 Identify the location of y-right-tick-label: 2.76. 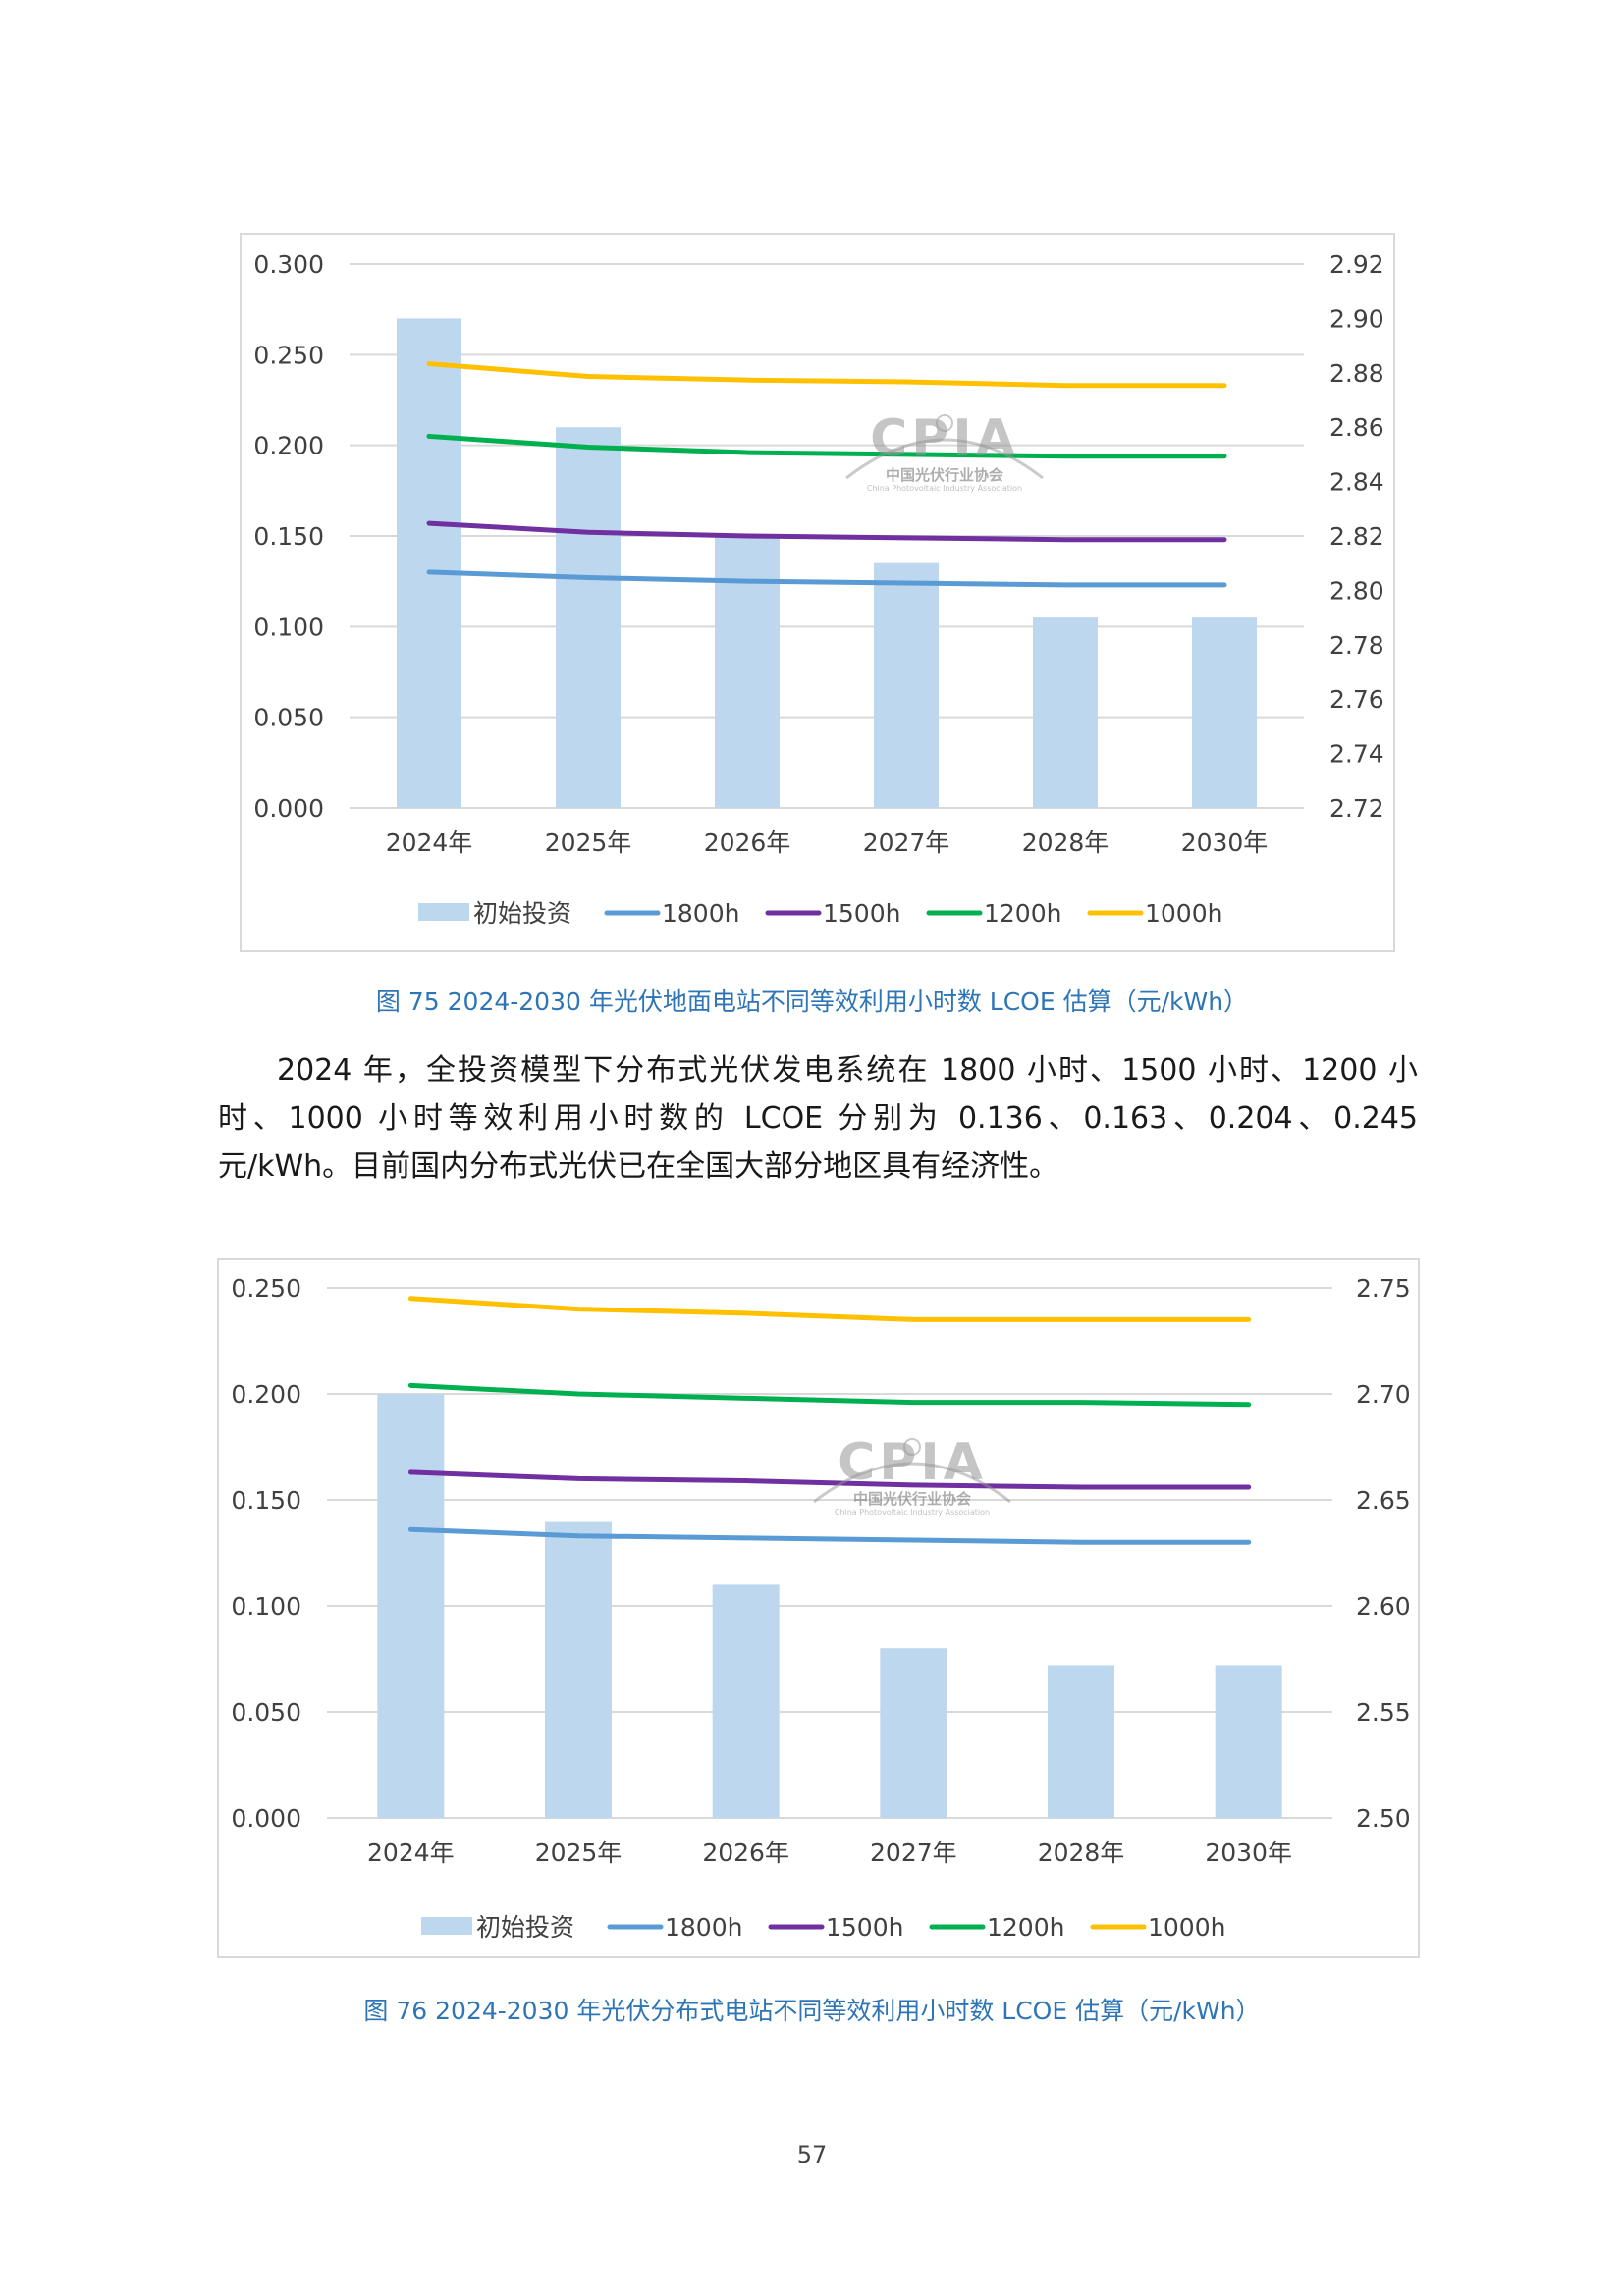
(1356, 699).